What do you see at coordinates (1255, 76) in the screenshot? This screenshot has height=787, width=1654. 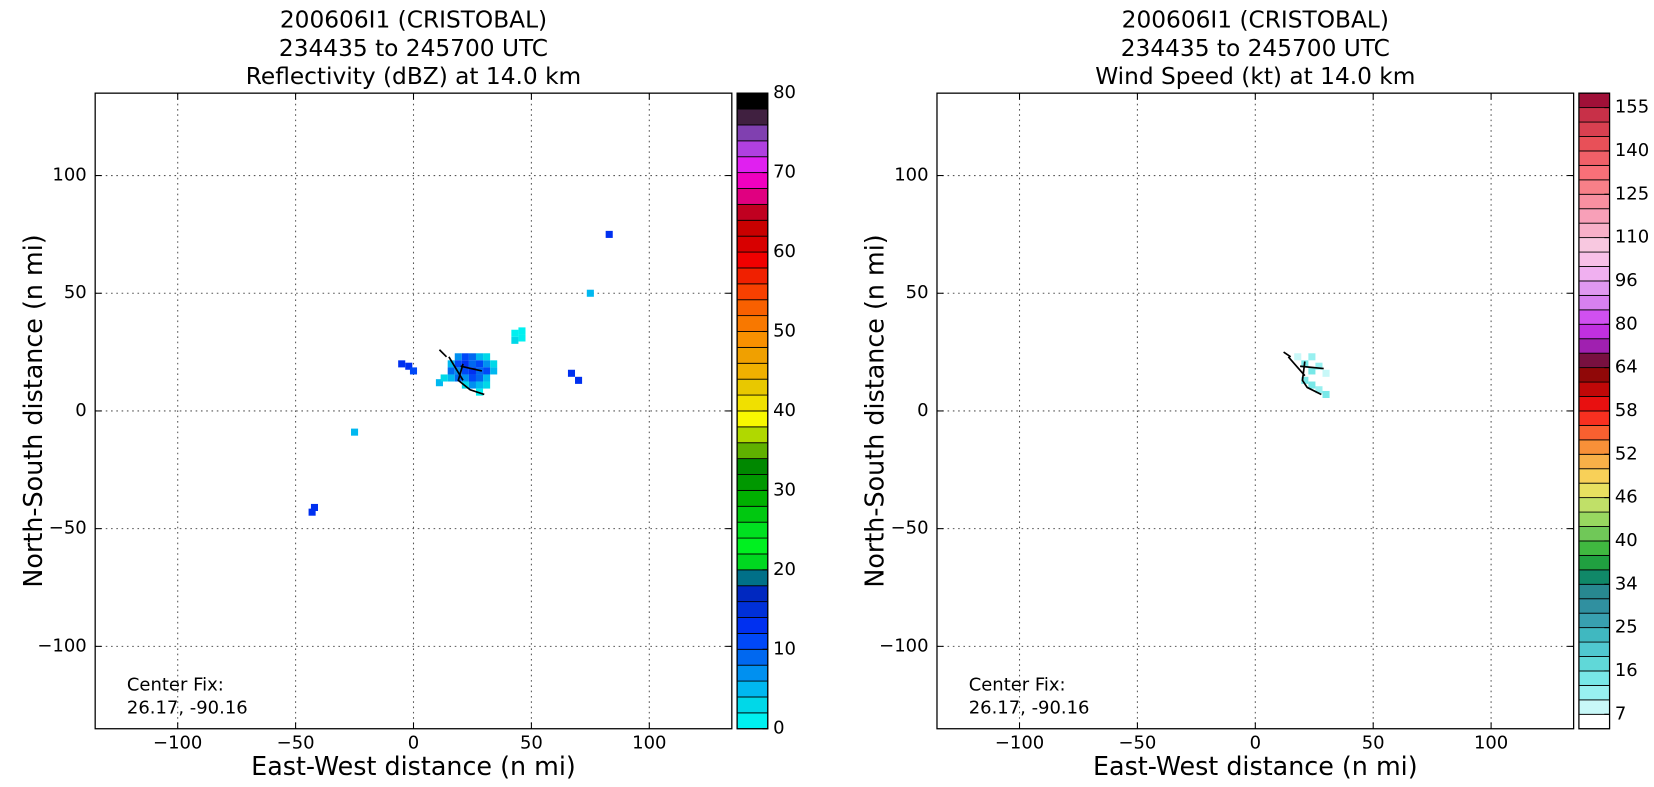 I see `chart-title: Wind Speed (kt) at 14.0 km` at bounding box center [1255, 76].